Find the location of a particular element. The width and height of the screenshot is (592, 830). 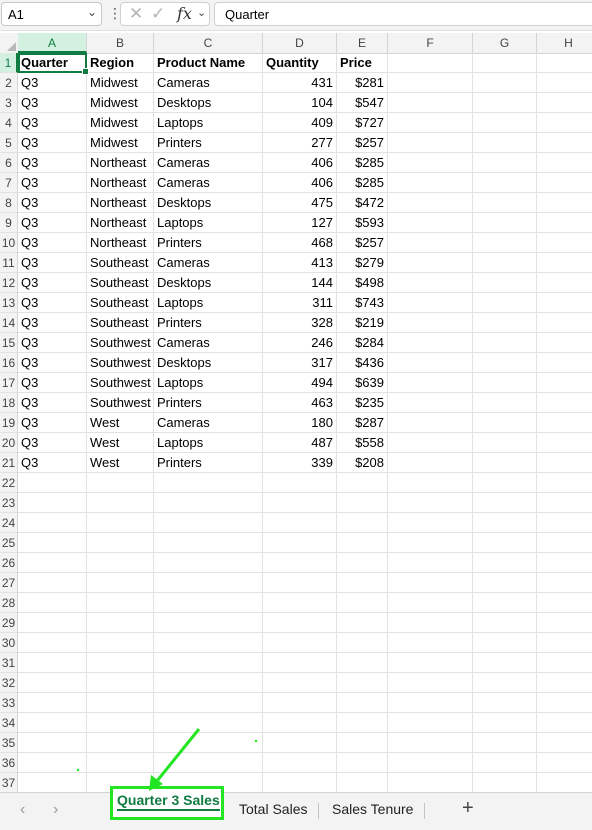

cell-a35 is located at coordinates (52, 743).